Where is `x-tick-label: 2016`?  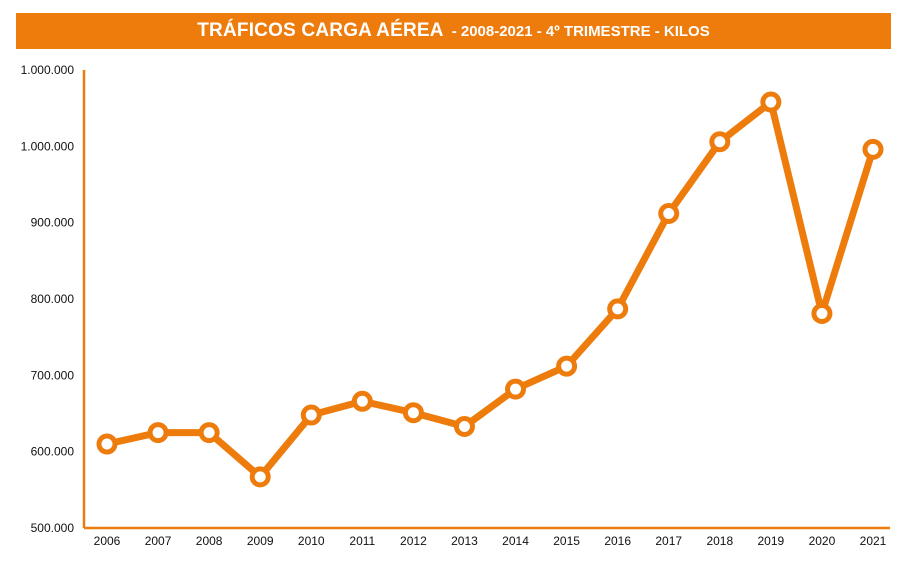 x-tick-label: 2016 is located at coordinates (617, 541).